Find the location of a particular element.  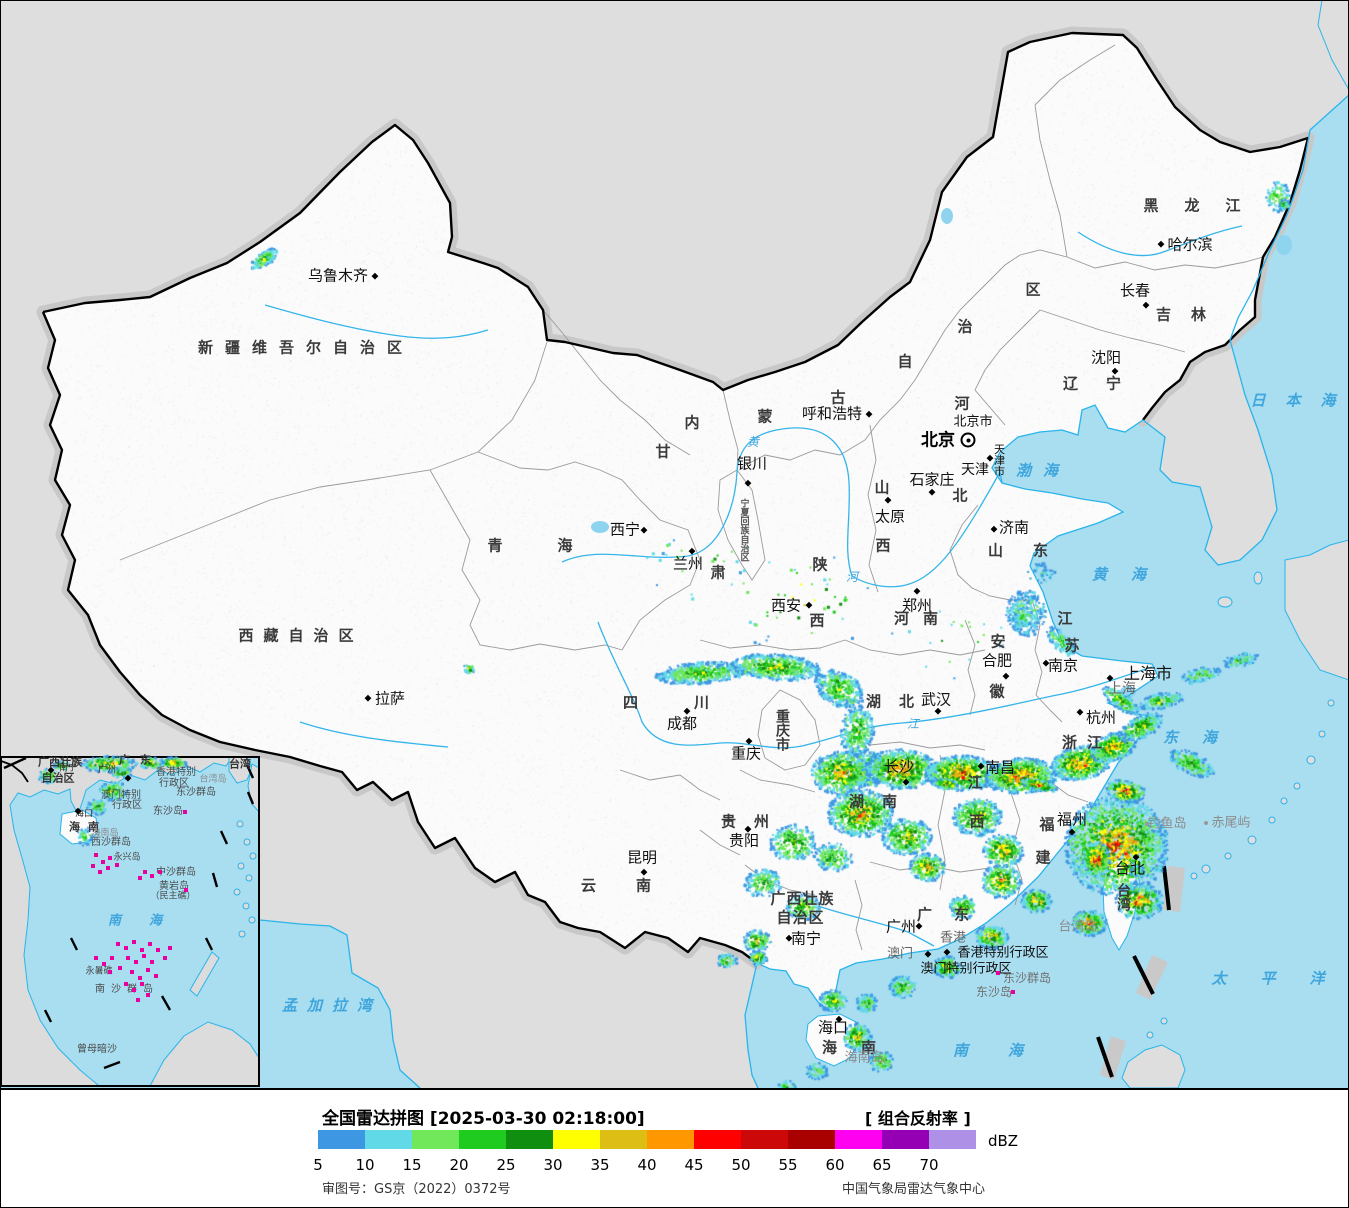

city-label: 香港特别行政区 is located at coordinates (1003, 953).